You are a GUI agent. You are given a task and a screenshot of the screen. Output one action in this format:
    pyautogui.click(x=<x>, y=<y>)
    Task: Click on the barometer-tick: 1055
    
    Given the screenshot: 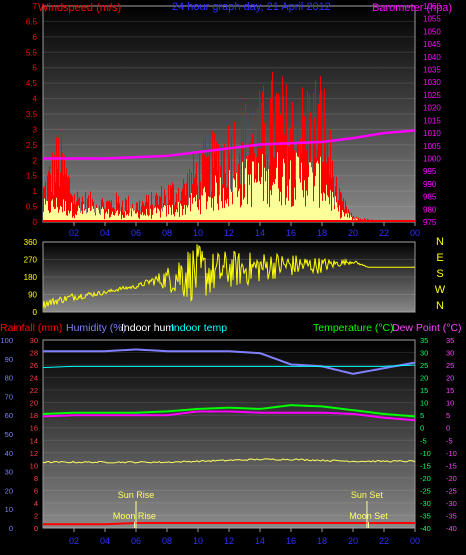 What is the action you would take?
    pyautogui.click(x=432, y=19)
    